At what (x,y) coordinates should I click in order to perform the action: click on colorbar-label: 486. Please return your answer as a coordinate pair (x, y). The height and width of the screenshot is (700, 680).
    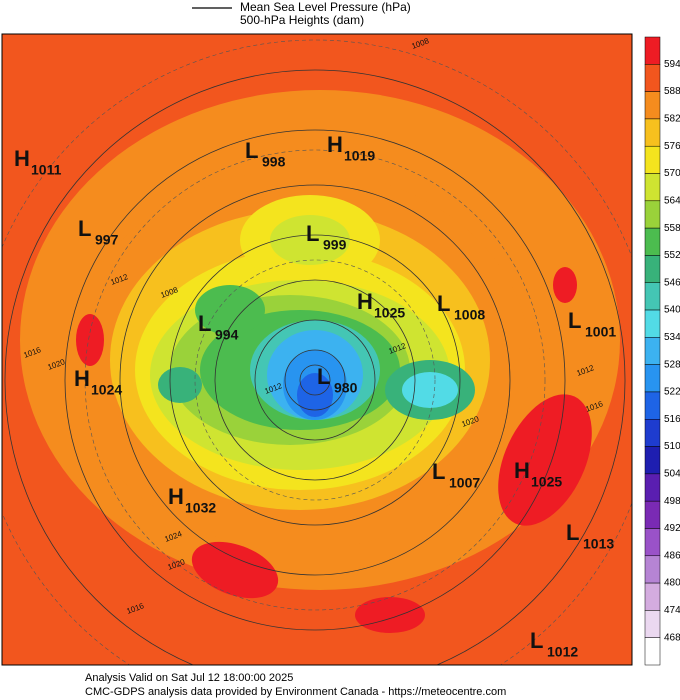
    Looking at the image, I should click on (672, 555).